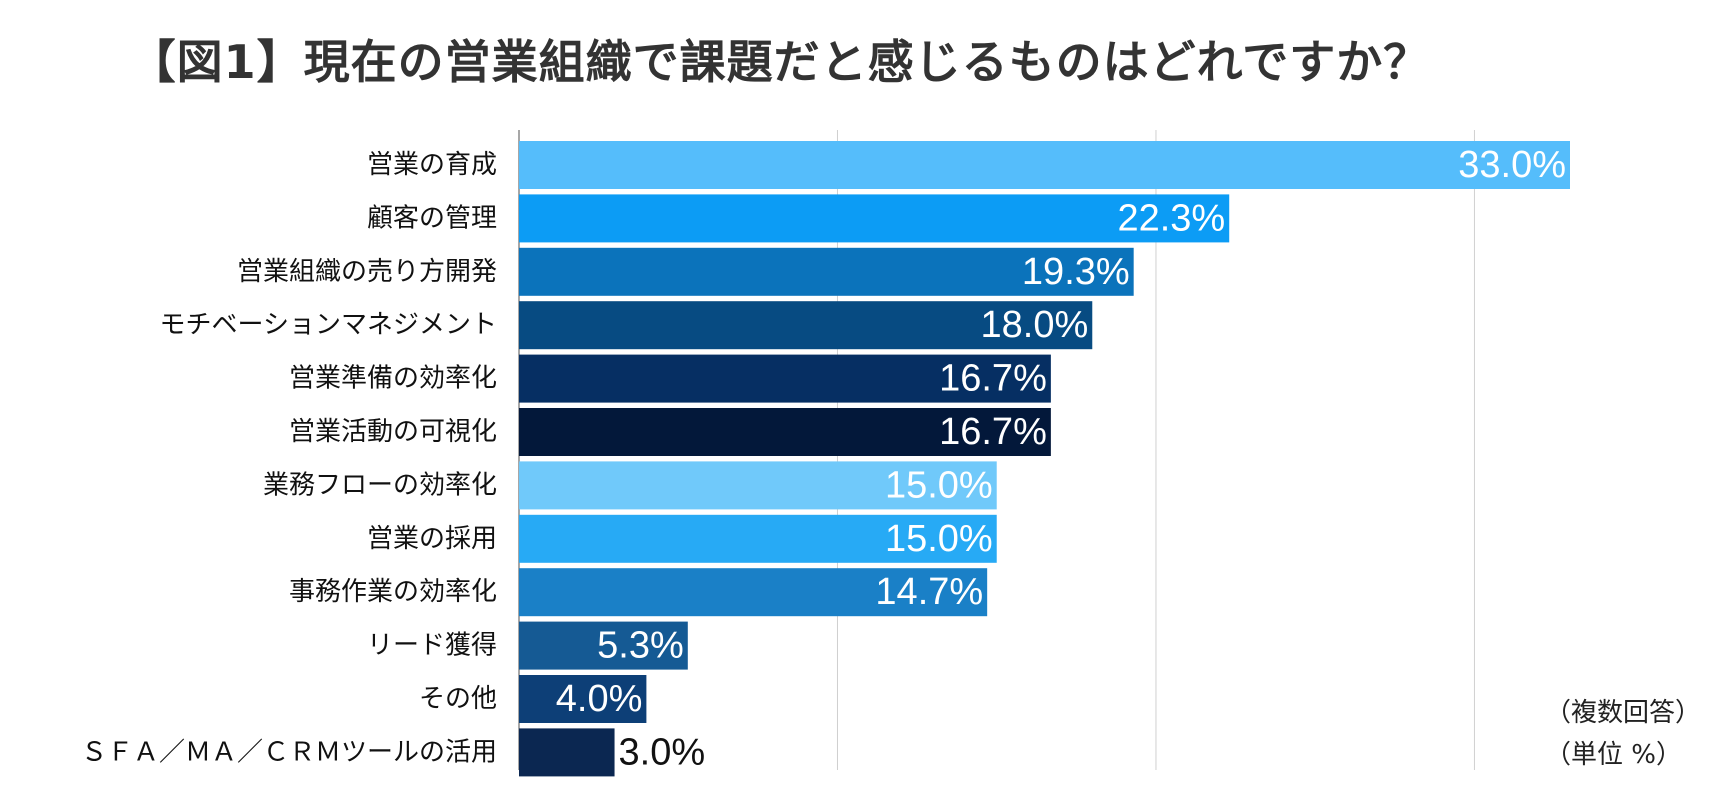  Describe the element at coordinates (1512, 165) in the screenshot. I see `value-label-1: 33.0%` at that location.